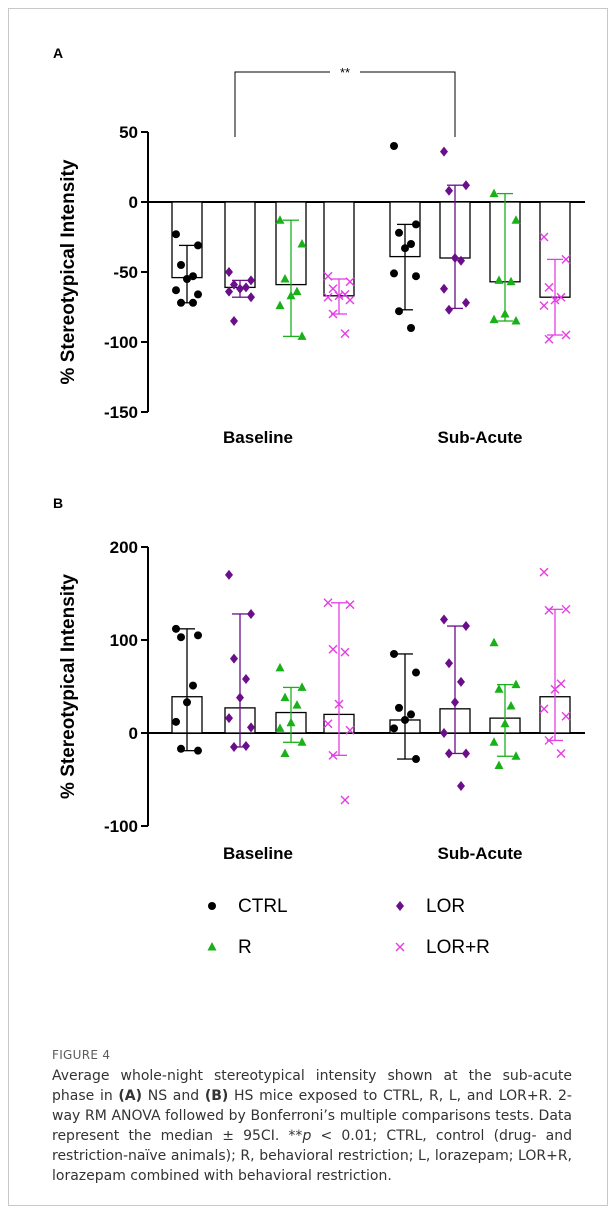  Describe the element at coordinates (125, 272) in the screenshot. I see `y-tick-label-A: -50` at that location.